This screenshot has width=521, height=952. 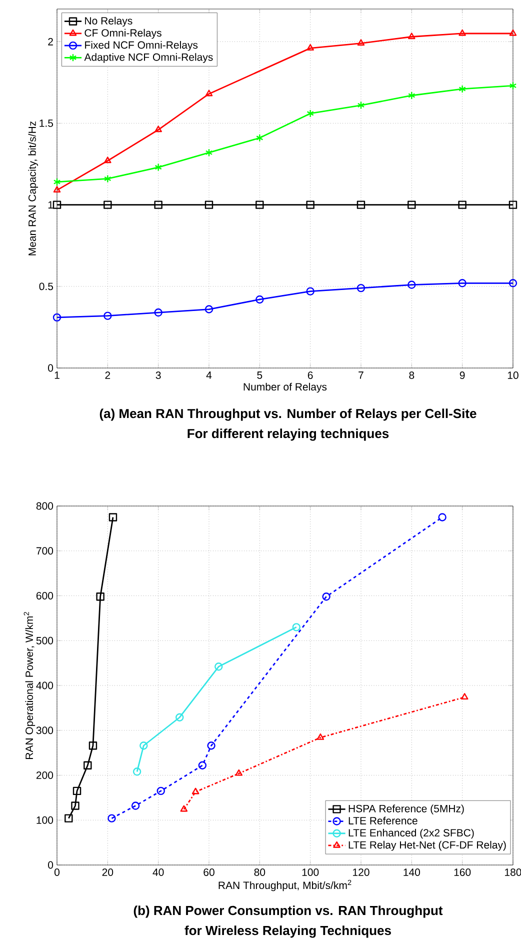 I want to click on y-tick-label: 700, so click(x=45, y=551).